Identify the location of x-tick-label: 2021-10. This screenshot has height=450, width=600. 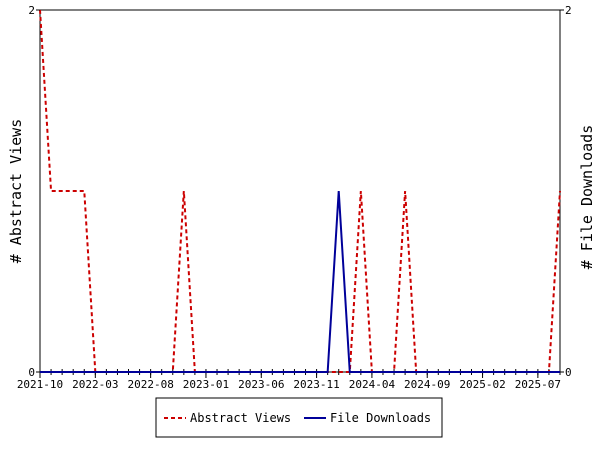
(40, 384).